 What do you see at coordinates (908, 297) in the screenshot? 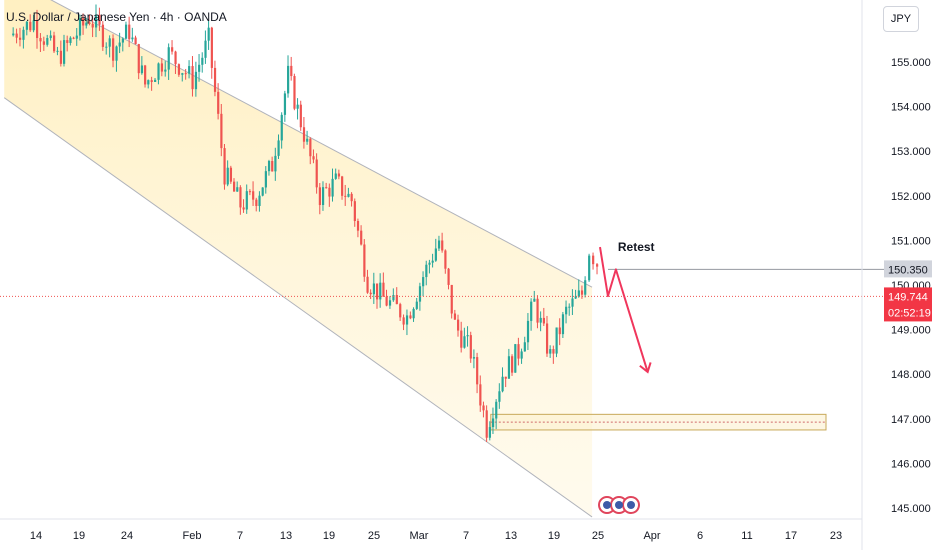
I see `svg-text: 149.744` at bounding box center [908, 297].